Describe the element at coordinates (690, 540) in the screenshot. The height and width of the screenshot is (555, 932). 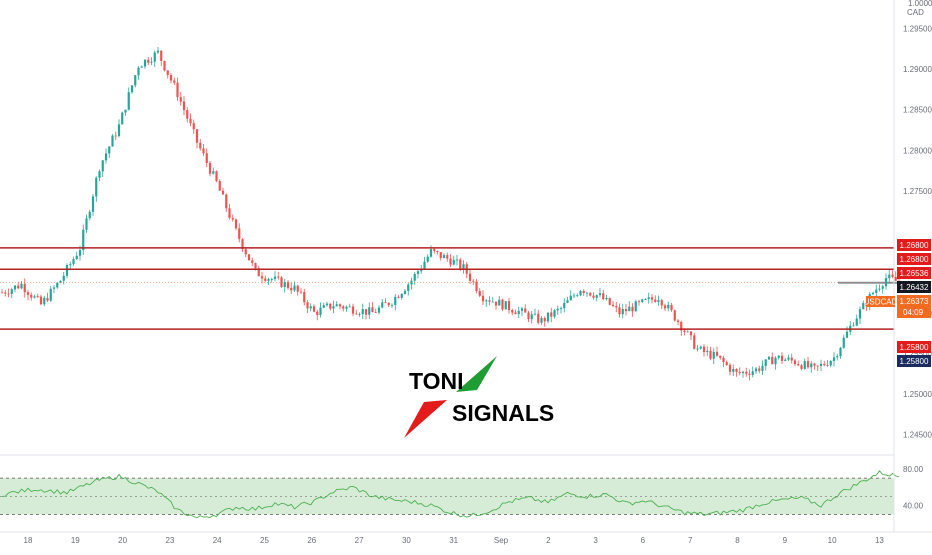
I see `time-tick-label: 7` at that location.